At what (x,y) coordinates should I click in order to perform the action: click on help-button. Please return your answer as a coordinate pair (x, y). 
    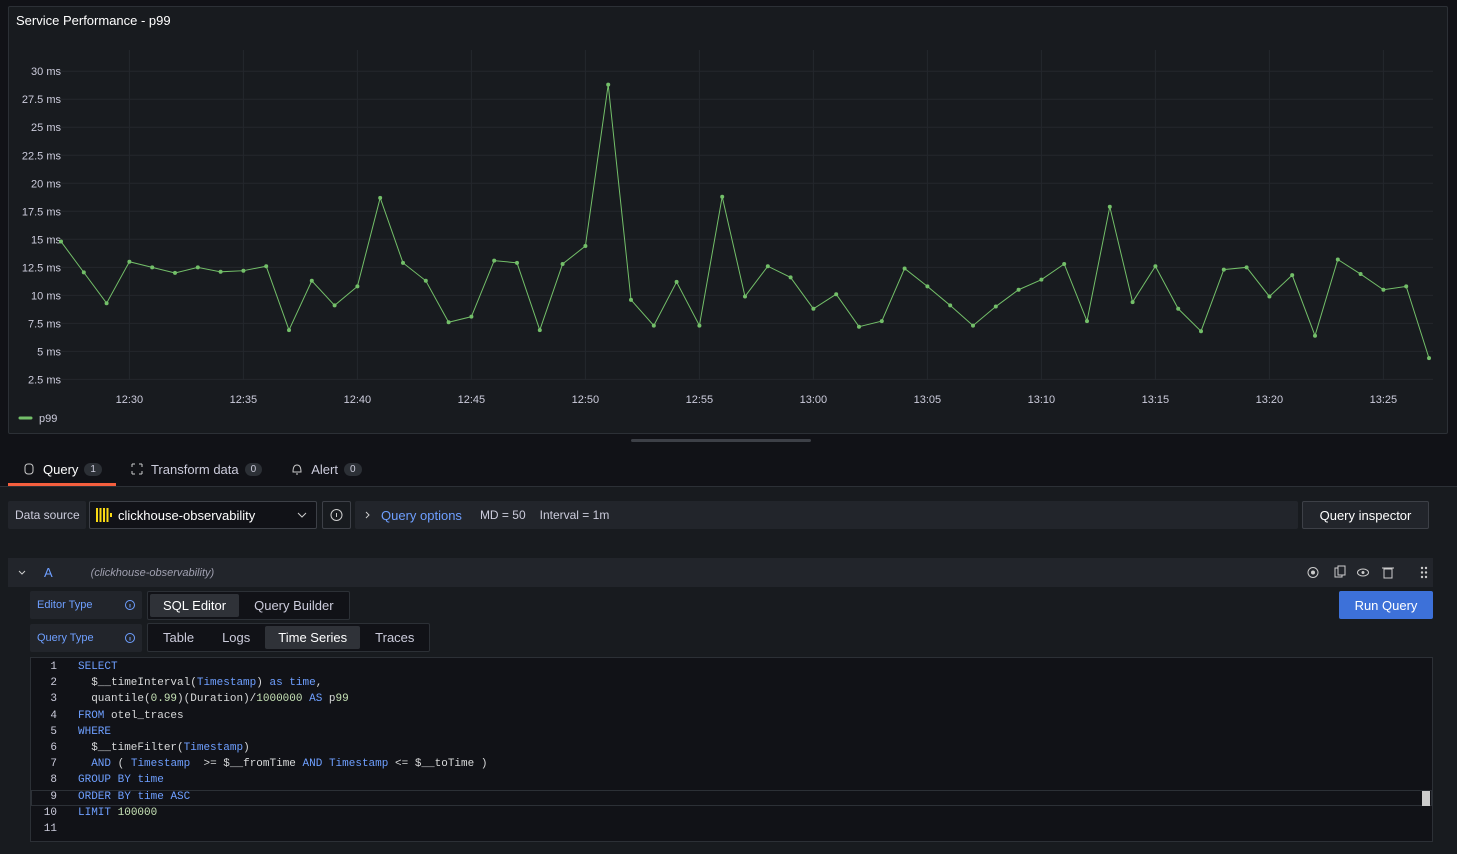
    Looking at the image, I should click on (336, 515).